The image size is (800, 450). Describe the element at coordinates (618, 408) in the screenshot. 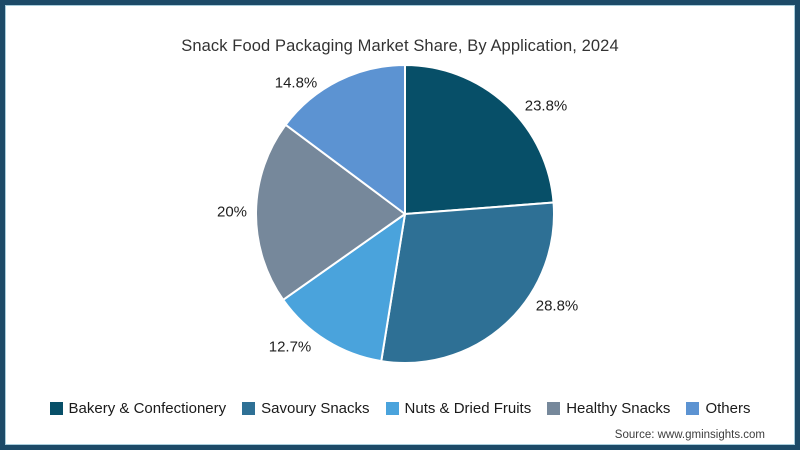

I see `legend-label: Healthy Snacks` at that location.